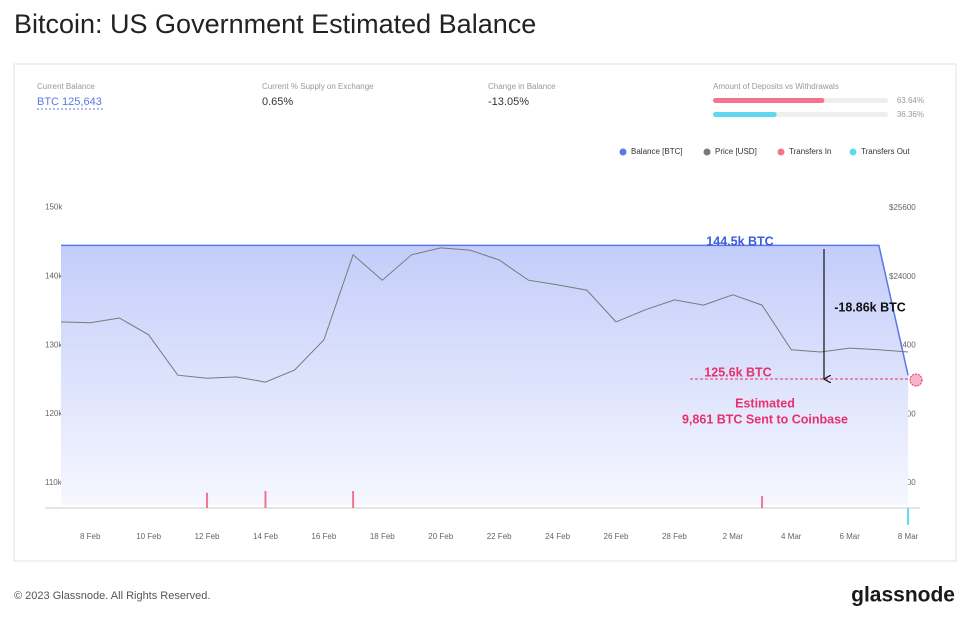 The width and height of the screenshot is (972, 617). I want to click on x-tick-label: 4 Mar, so click(791, 536).